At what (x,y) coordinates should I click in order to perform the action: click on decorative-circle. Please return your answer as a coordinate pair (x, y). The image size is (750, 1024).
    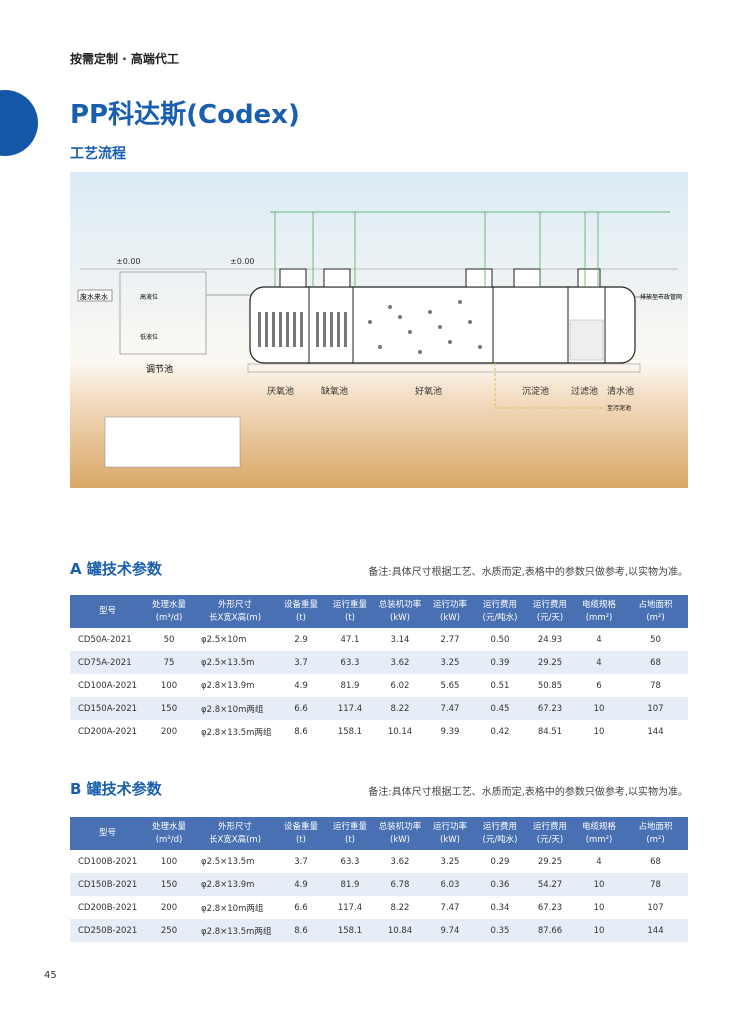
    Looking at the image, I should click on (19, 123).